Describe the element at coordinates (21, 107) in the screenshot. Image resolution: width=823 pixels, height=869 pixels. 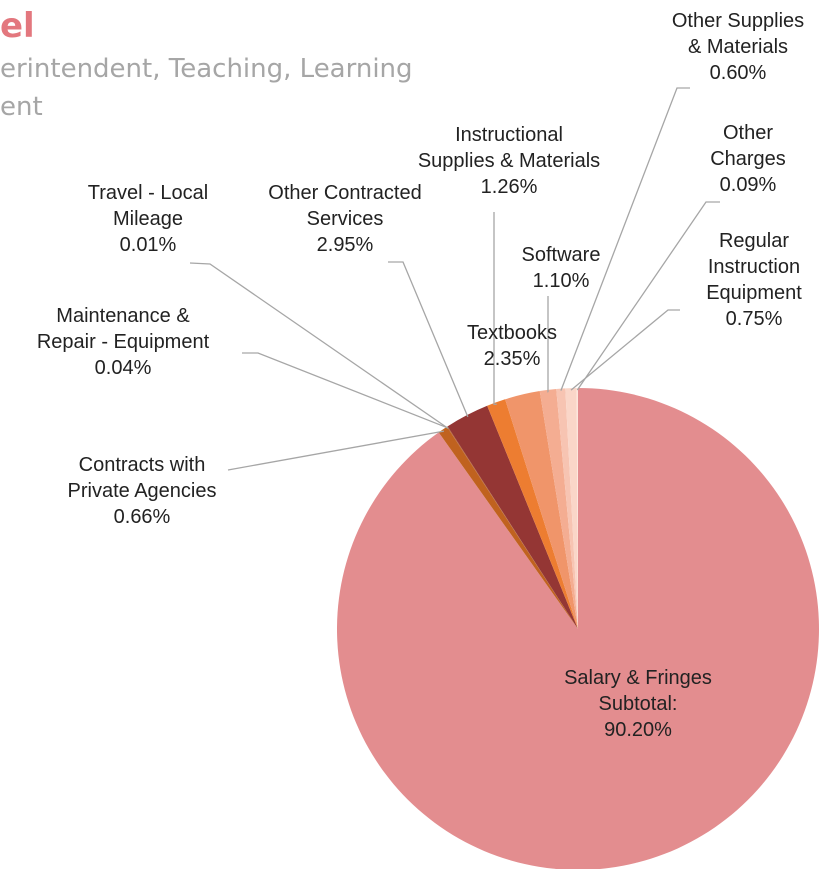
I see `subtitle: ent` at that location.